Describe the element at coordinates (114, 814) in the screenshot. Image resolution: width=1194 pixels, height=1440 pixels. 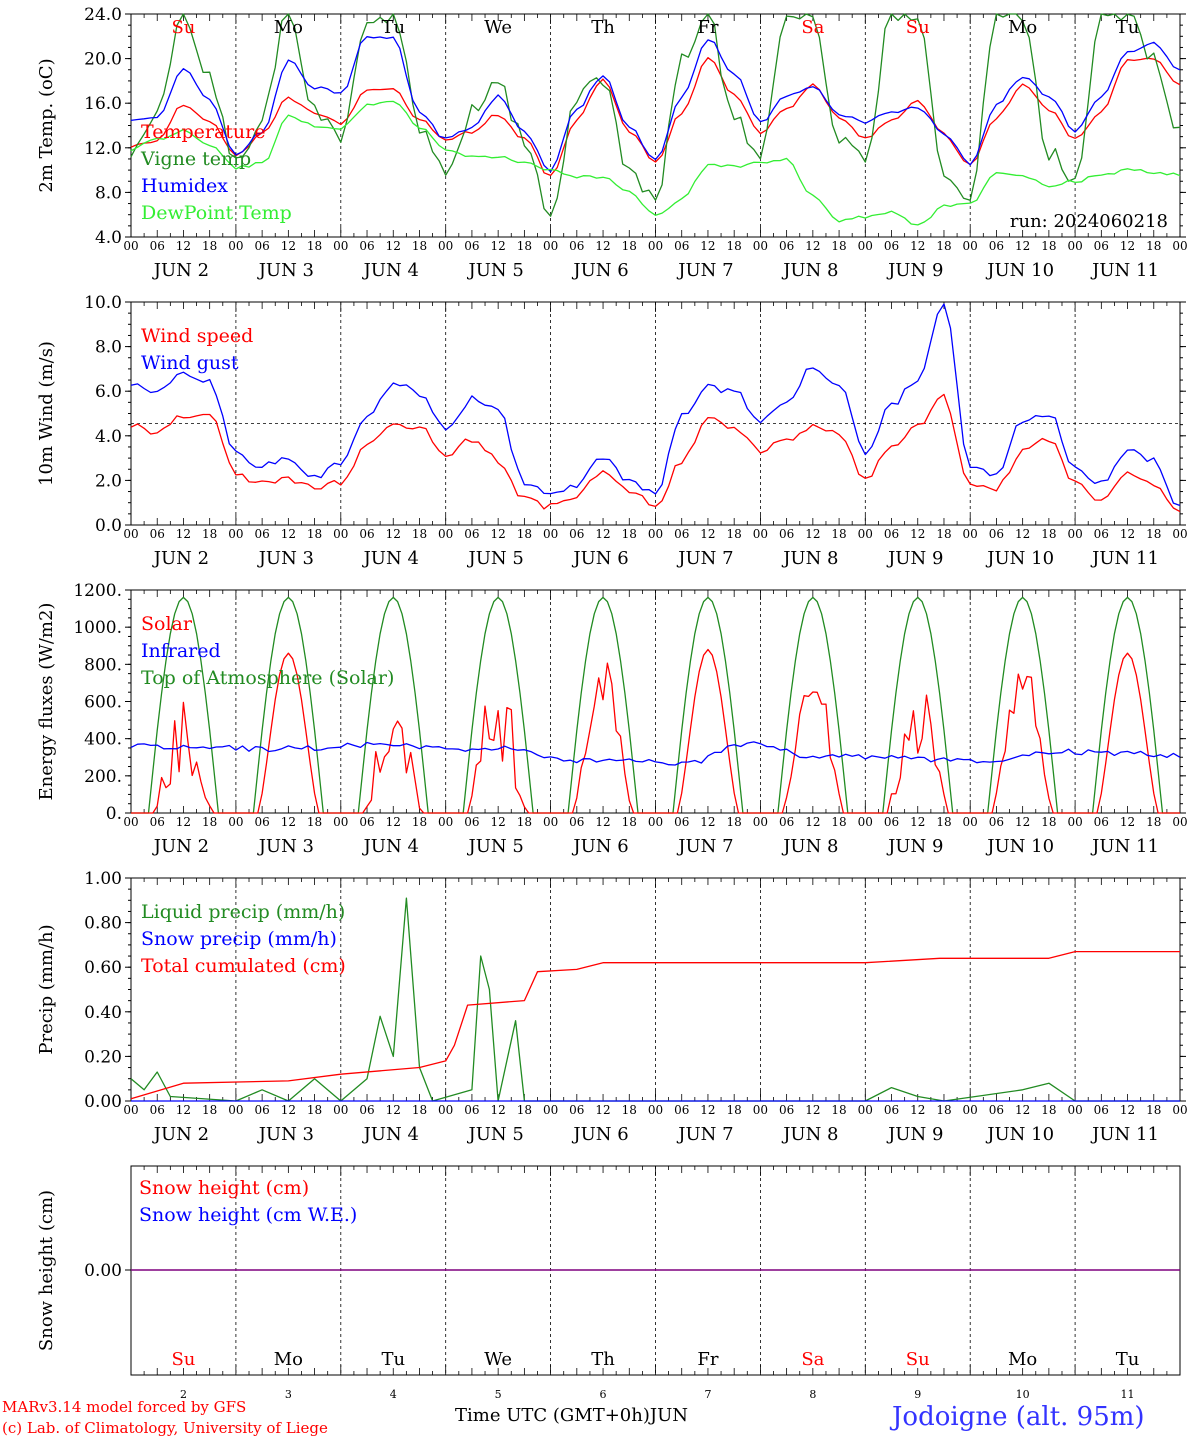
I see `y-tick-label: 0.` at that location.